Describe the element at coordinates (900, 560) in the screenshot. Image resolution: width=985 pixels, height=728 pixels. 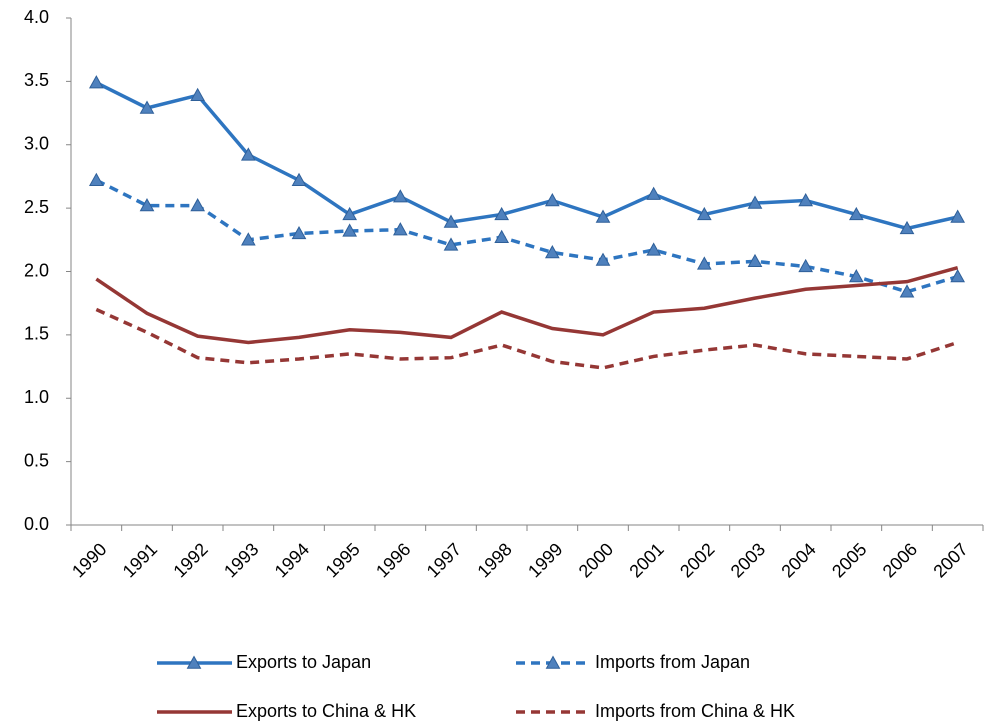
I see `x-tick-label: 2006` at that location.